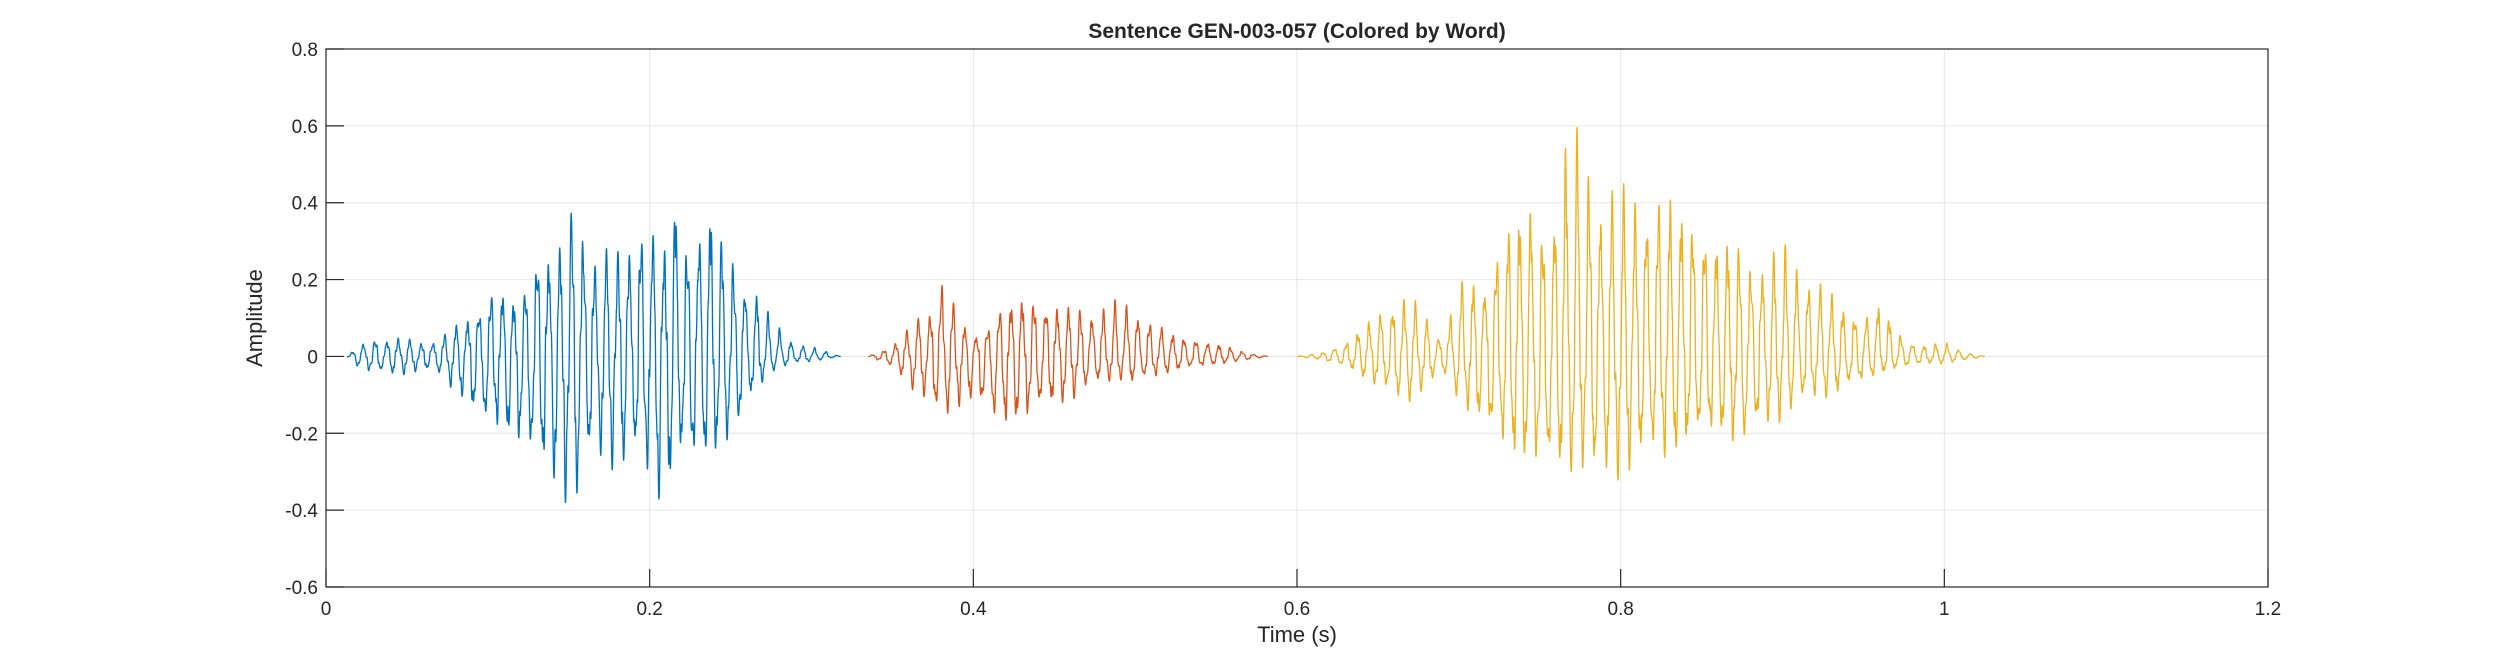 Image resolution: width=2500 pixels, height=662 pixels. I want to click on x-tick-label: 0, so click(326, 609).